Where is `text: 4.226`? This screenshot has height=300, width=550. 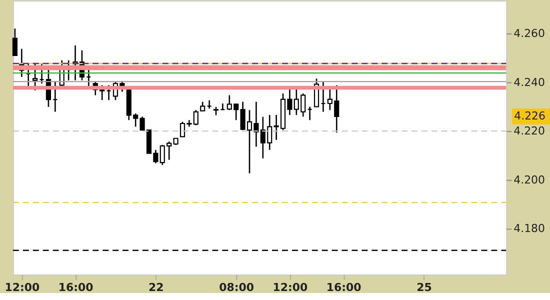 text: 4.226 is located at coordinates (530, 115).